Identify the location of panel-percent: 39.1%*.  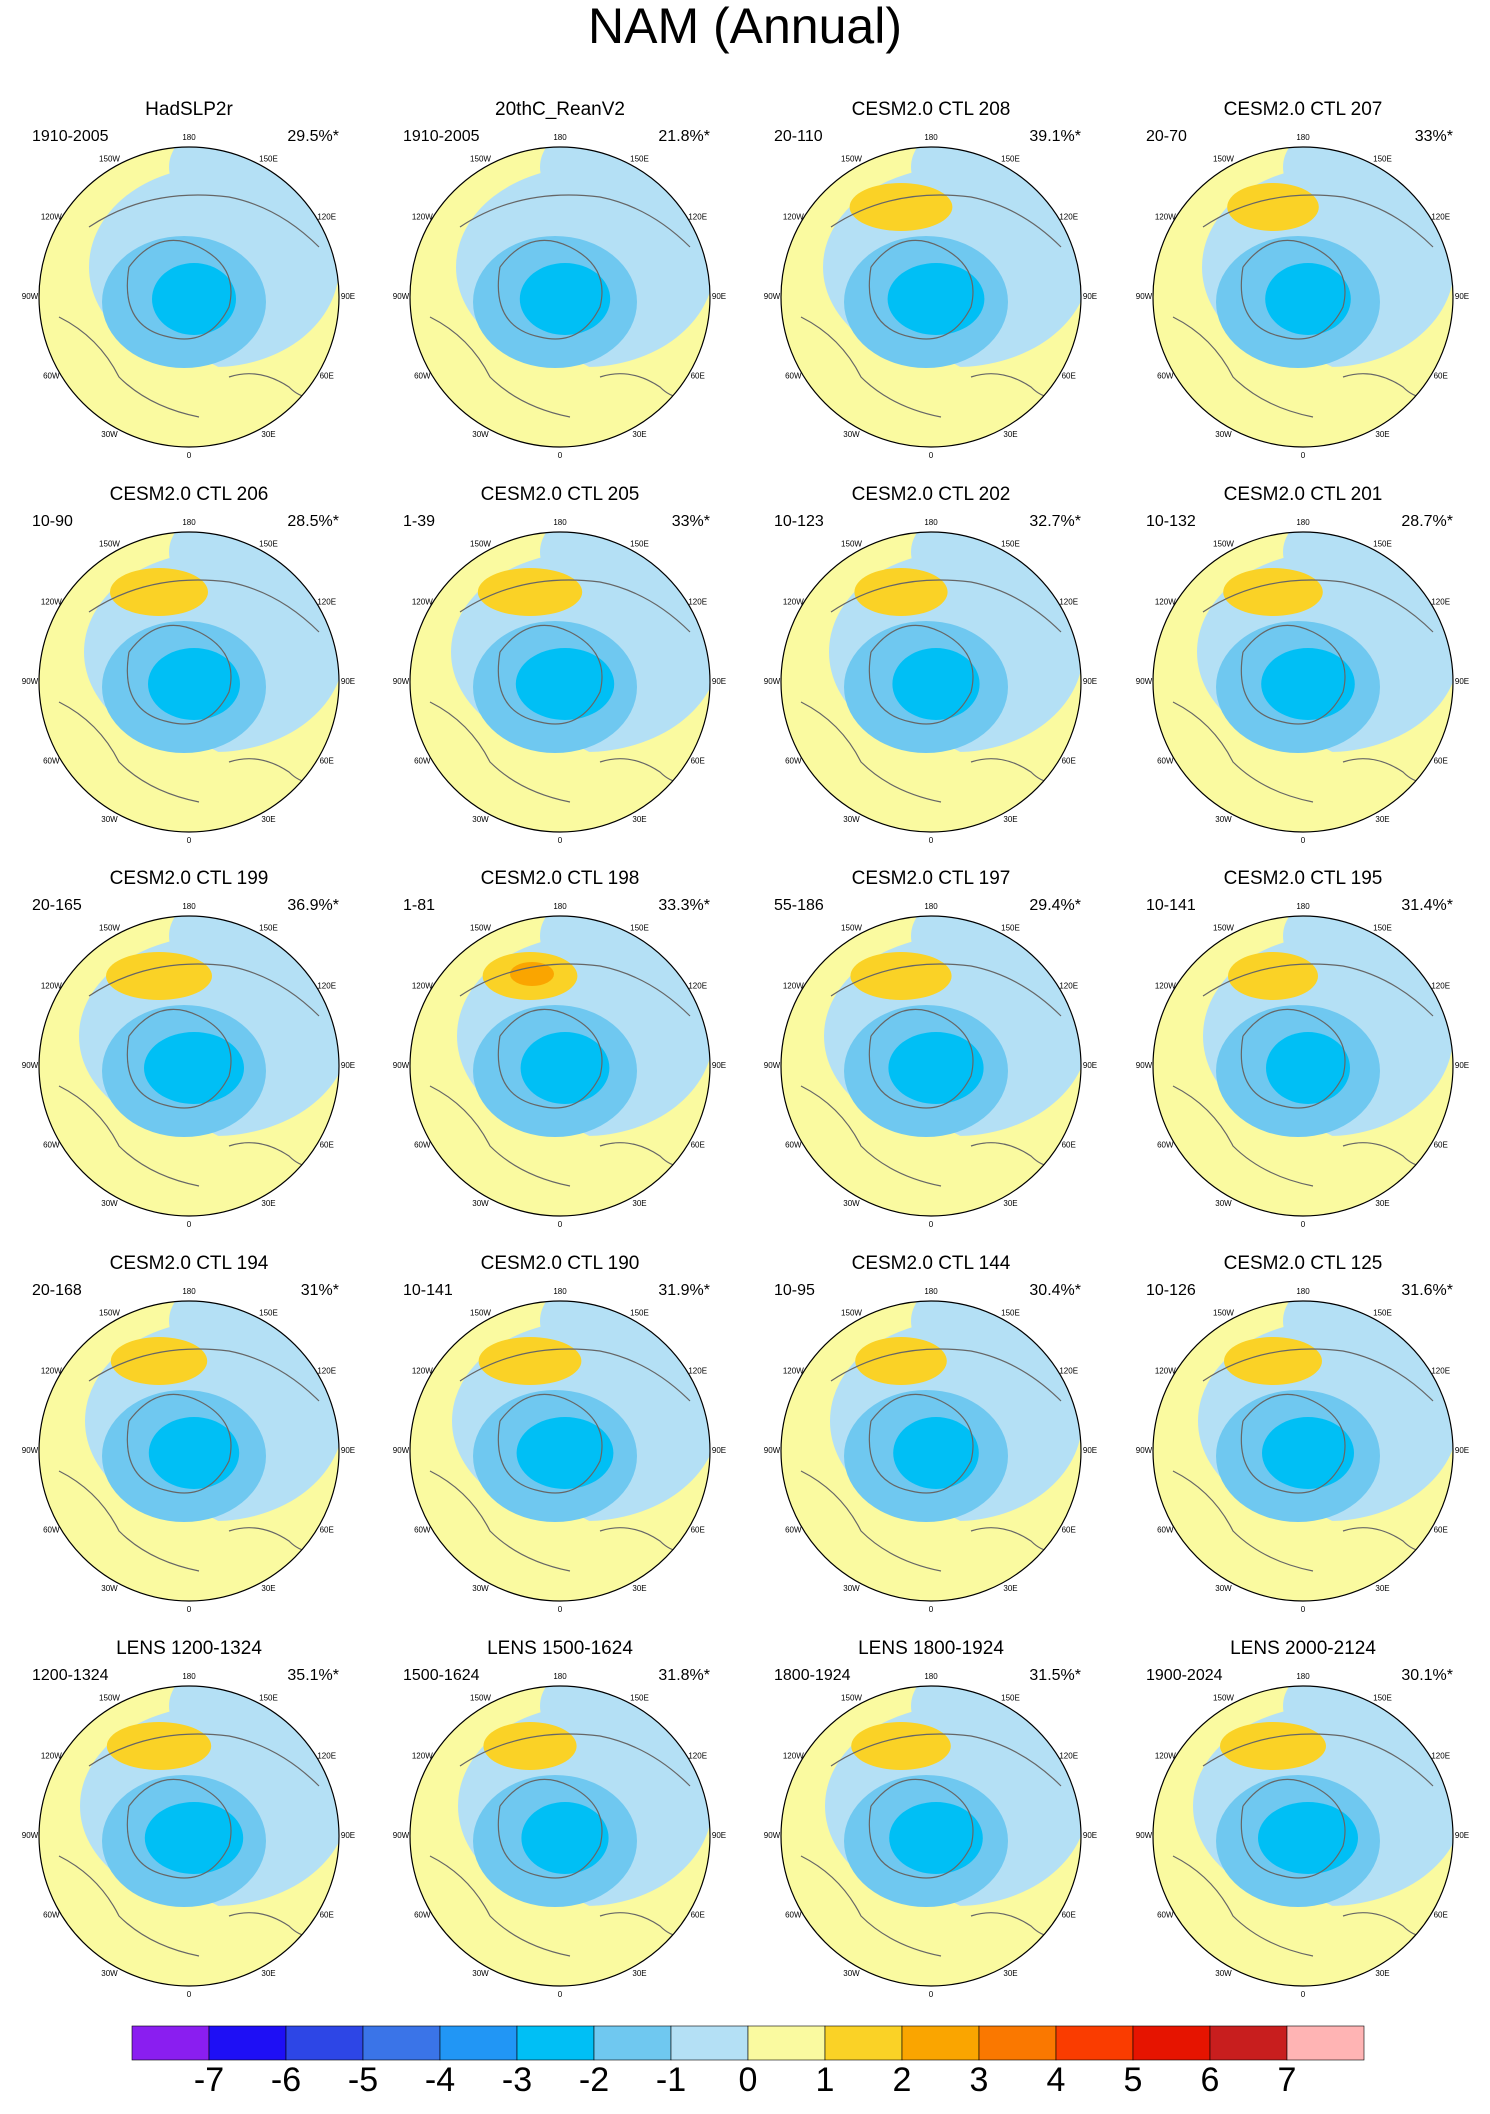
(1055, 136).